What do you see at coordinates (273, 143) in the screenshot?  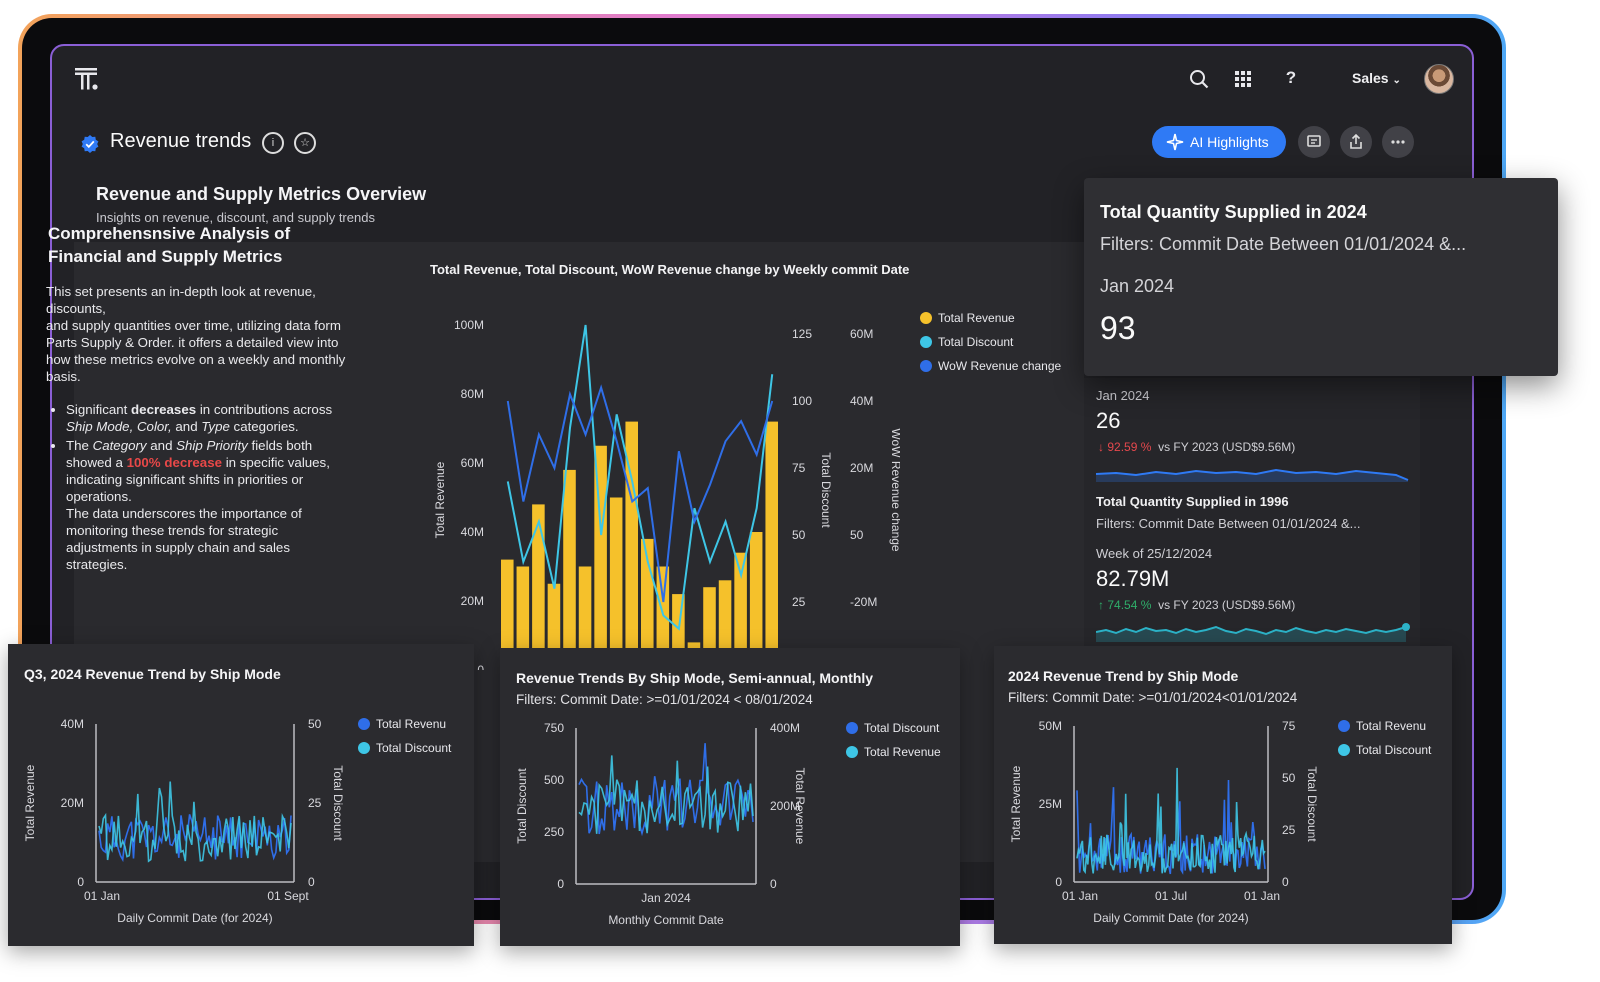 I see `info-icon: i` at bounding box center [273, 143].